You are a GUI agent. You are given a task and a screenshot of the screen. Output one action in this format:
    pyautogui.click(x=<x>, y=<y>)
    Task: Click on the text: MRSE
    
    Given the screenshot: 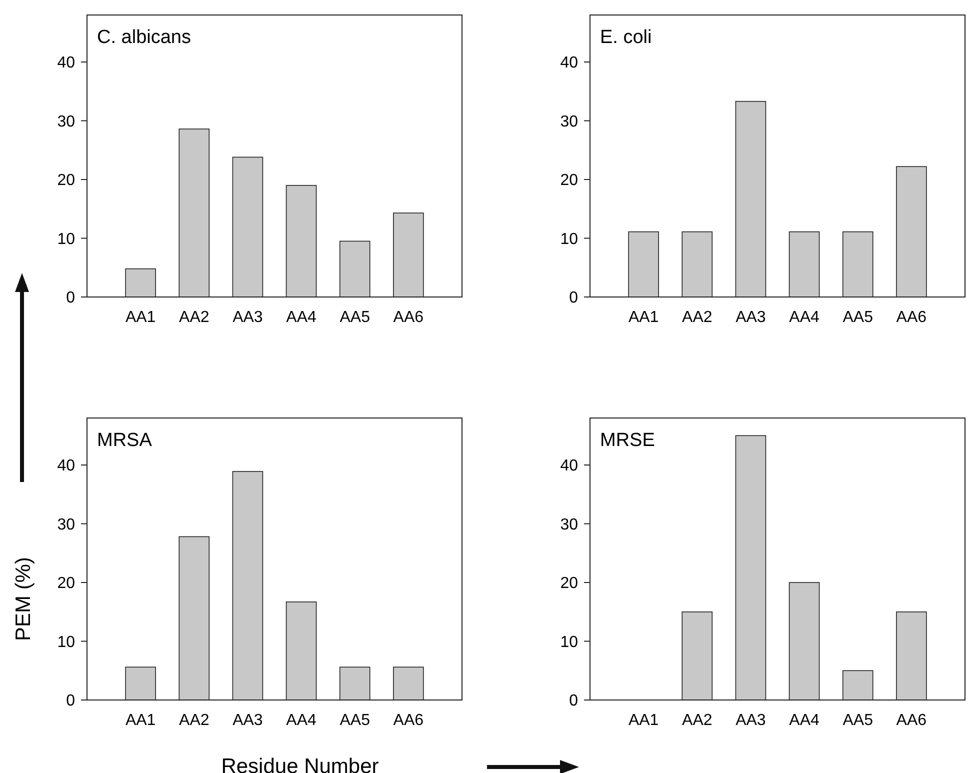 What is the action you would take?
    pyautogui.click(x=627, y=440)
    